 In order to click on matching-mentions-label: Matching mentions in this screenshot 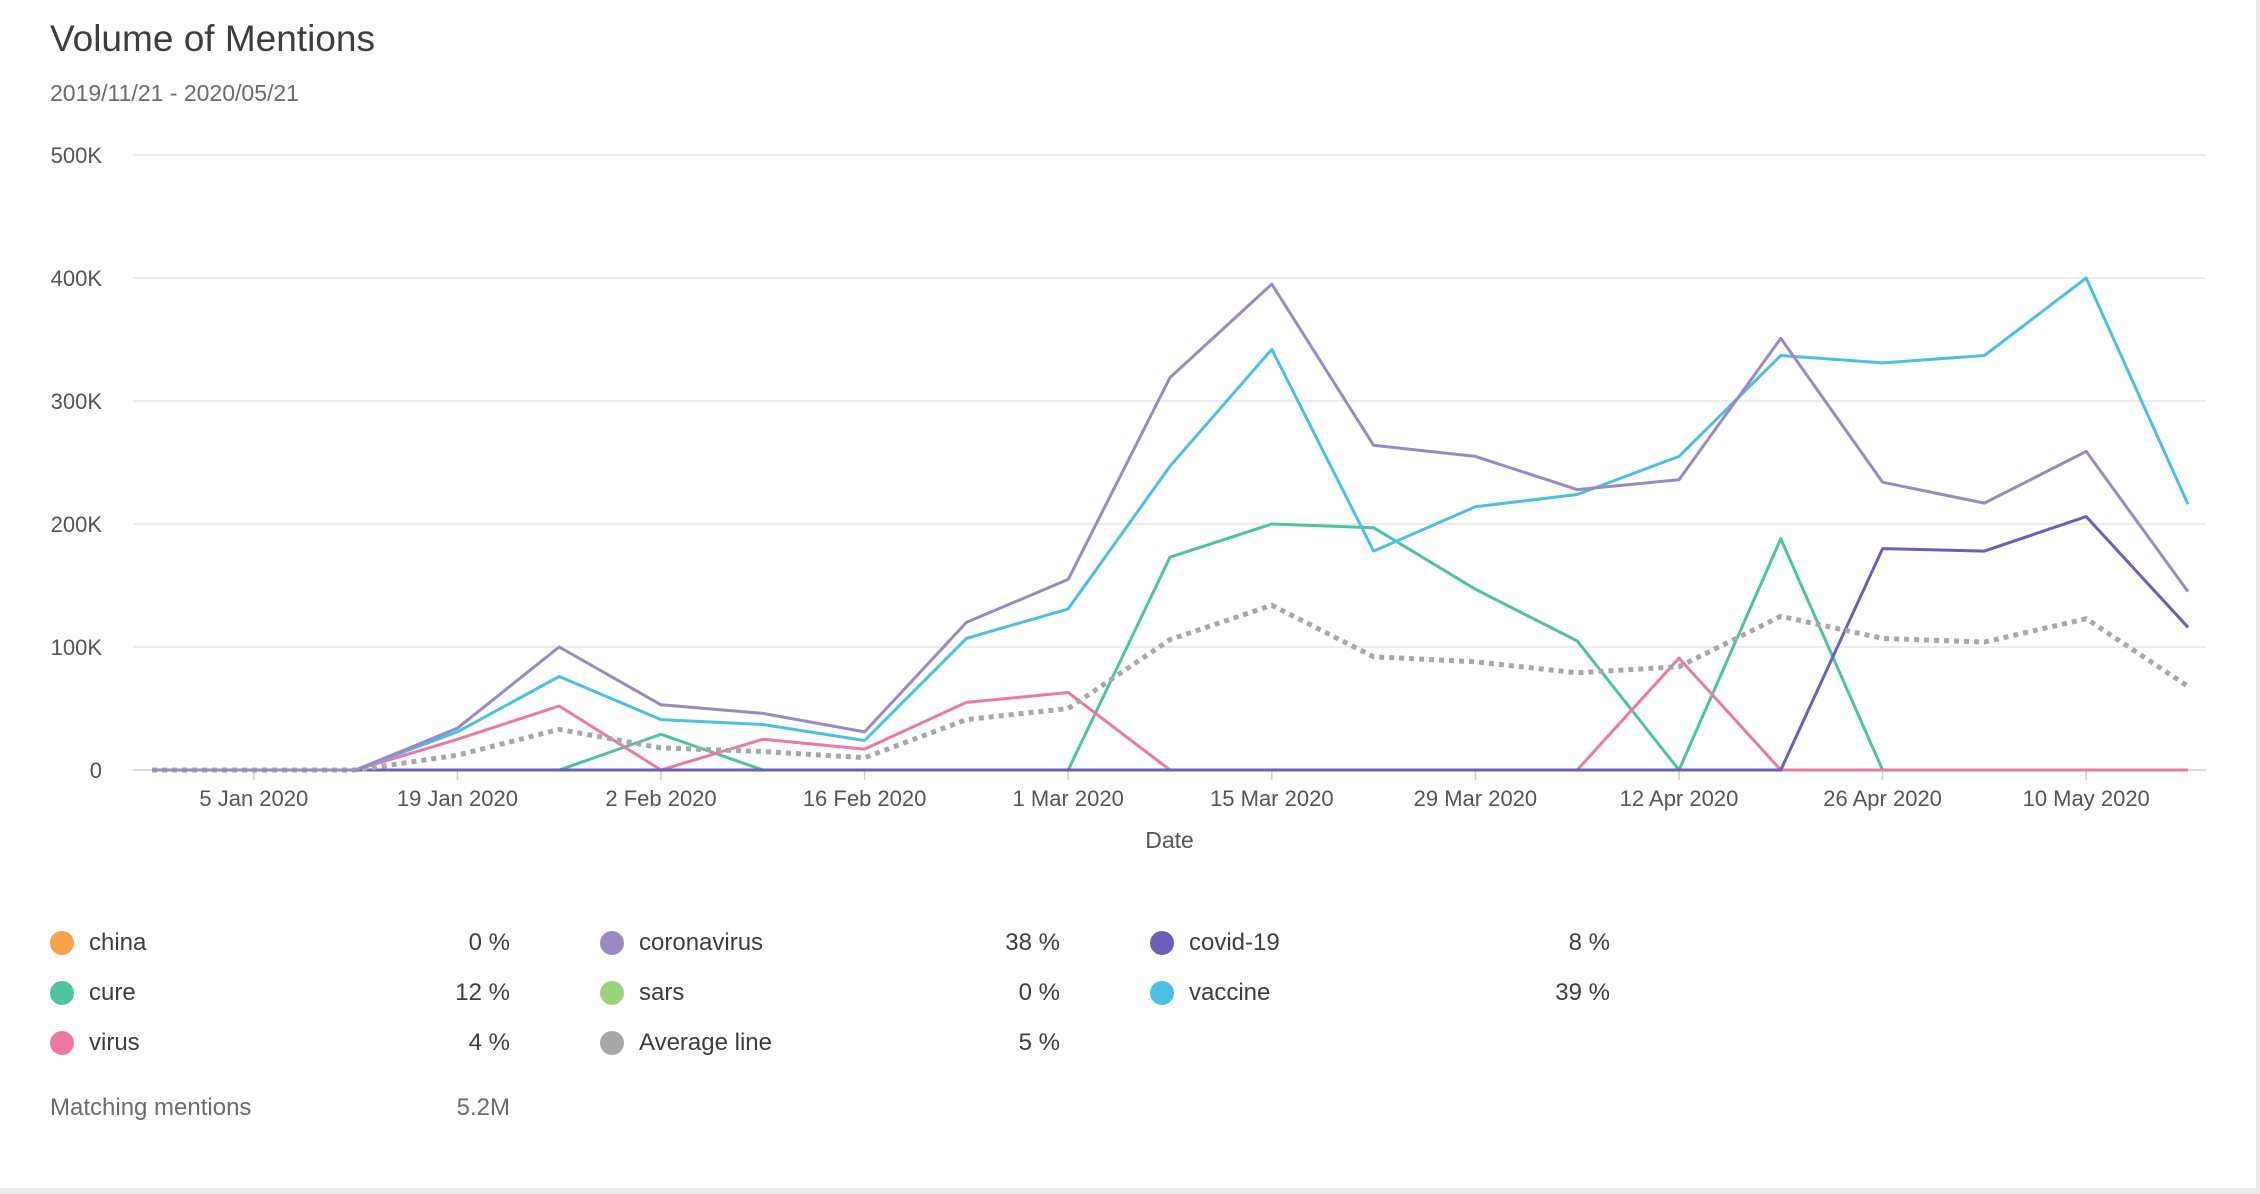, I will do `click(151, 1107)`.